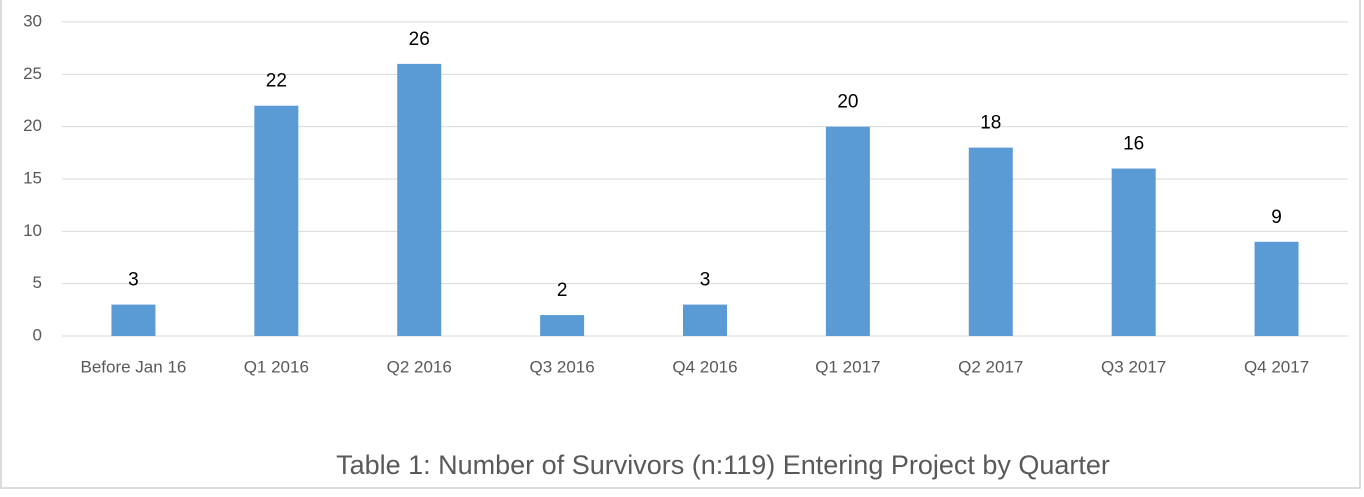 This screenshot has width=1364, height=497. Describe the element at coordinates (276, 366) in the screenshot. I see `x-tick-label: Q1 2016` at that location.